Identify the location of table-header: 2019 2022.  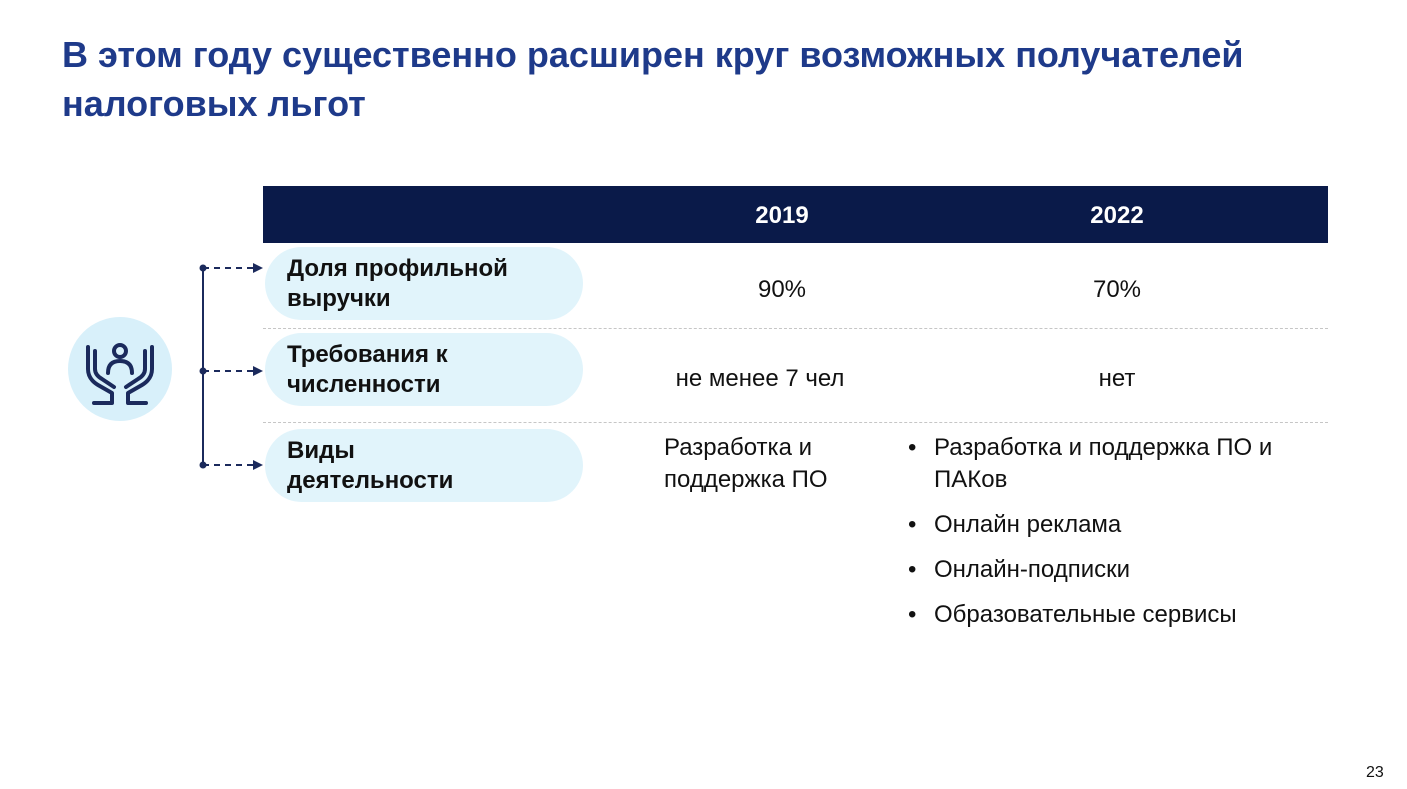
(795, 214).